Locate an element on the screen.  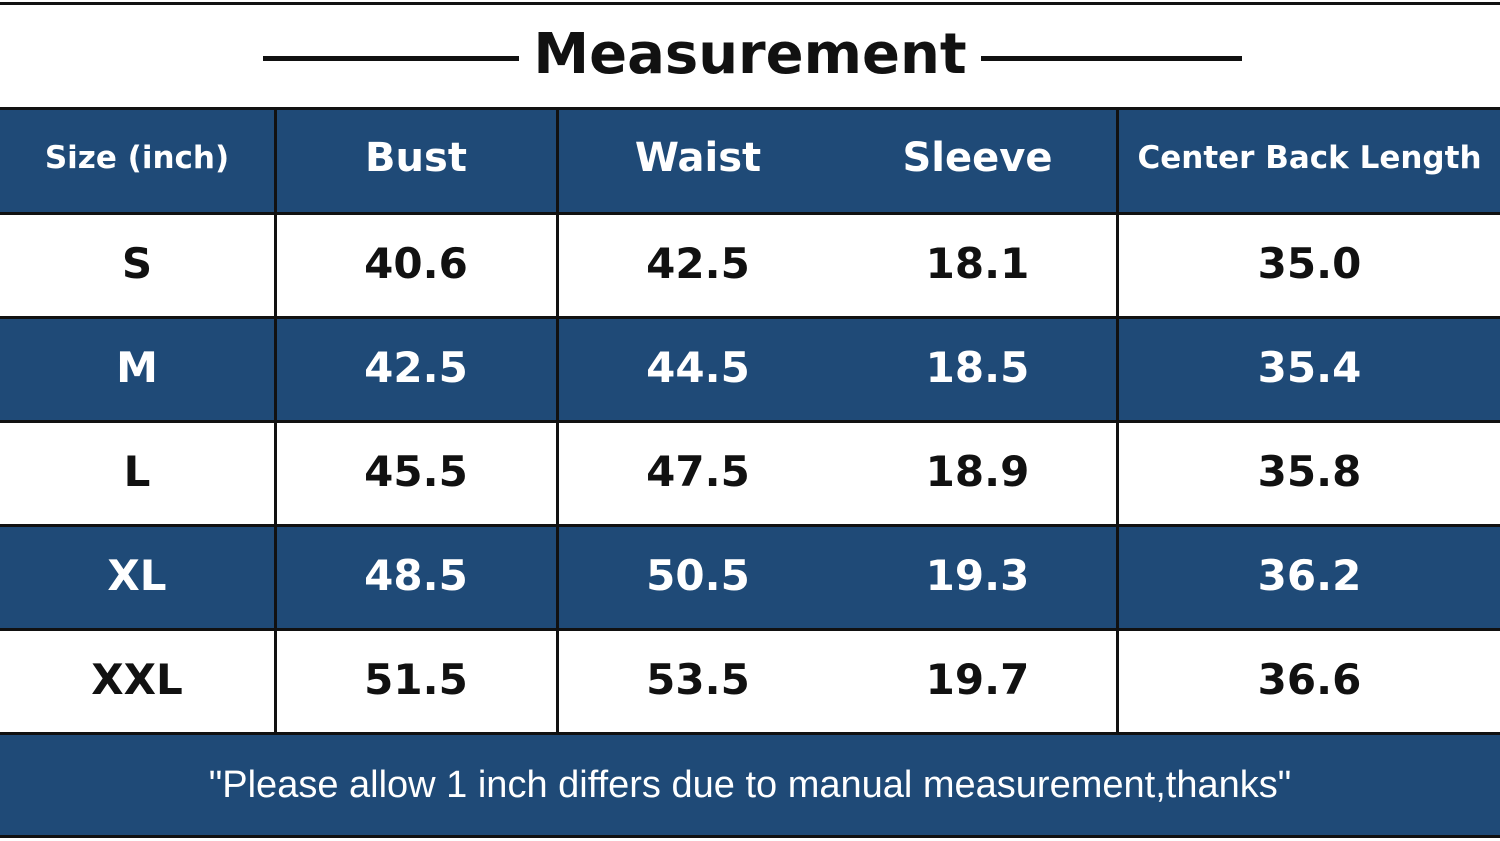
table-cell: 45.5 is located at coordinates (416, 471).